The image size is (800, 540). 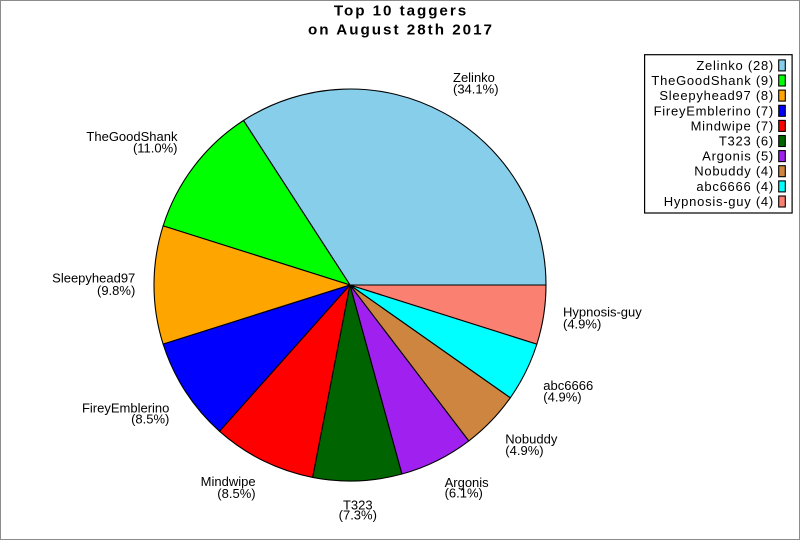 I want to click on svg-text: T323, so click(x=358, y=504).